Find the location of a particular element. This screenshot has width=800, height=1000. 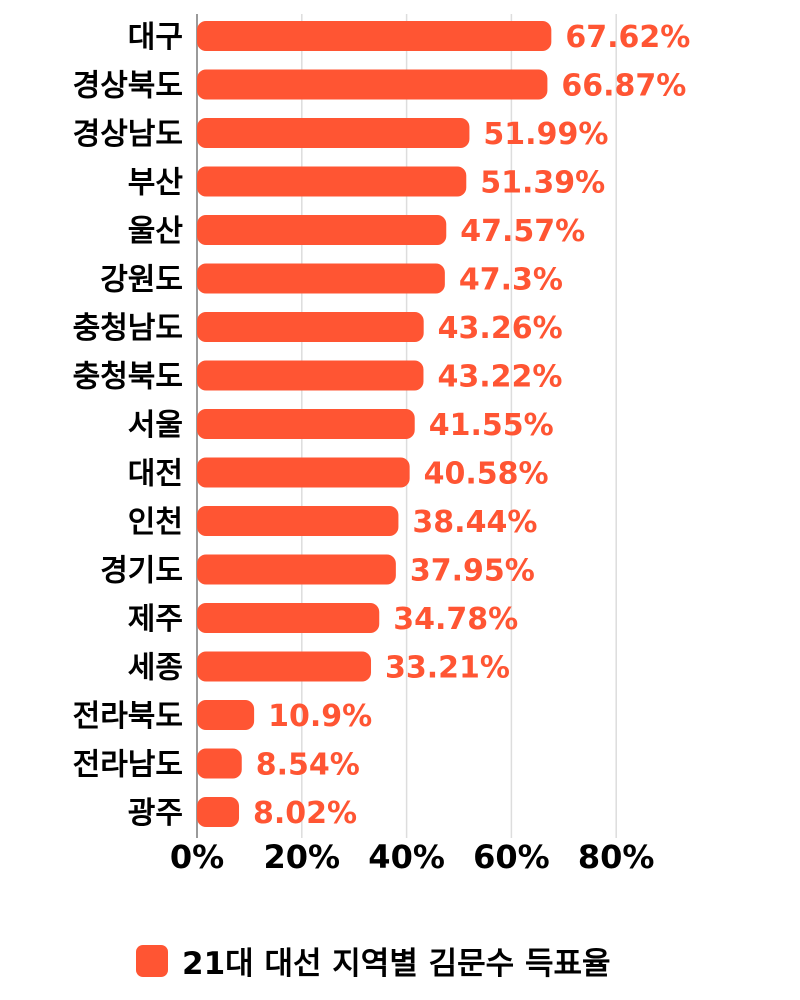

value-label: 47.3% is located at coordinates (511, 280).